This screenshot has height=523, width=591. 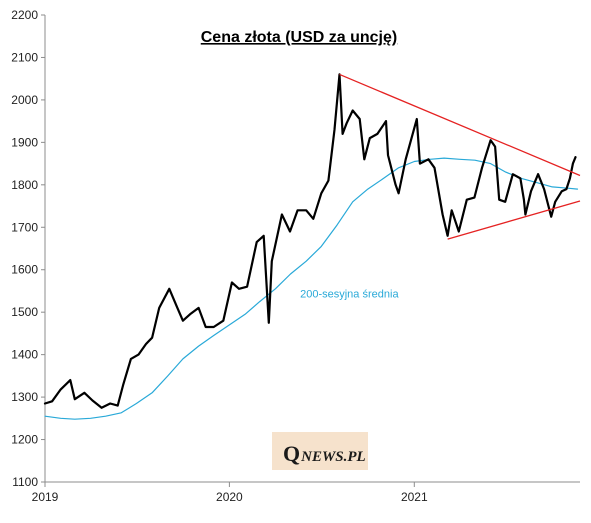 I want to click on y-tick-label: 1500, so click(x=24, y=312).